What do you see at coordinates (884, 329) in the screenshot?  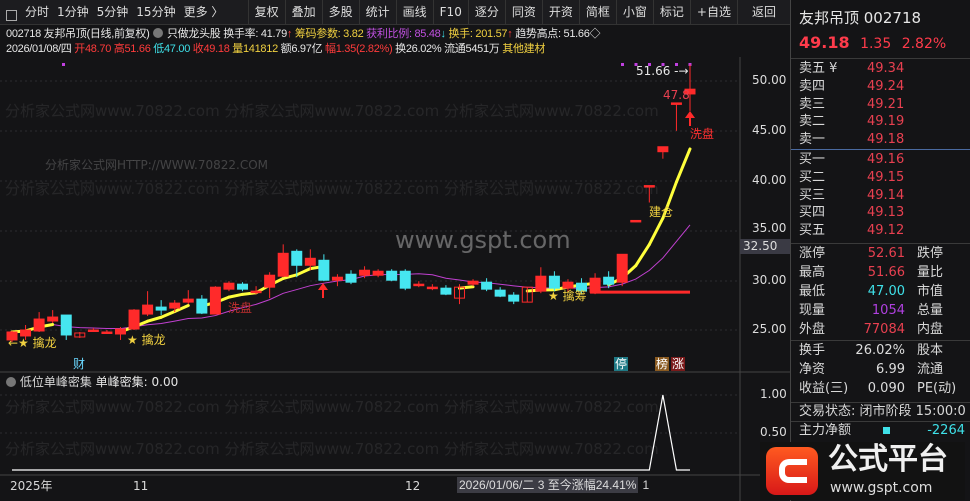 I see `stat-value: 77084` at bounding box center [884, 329].